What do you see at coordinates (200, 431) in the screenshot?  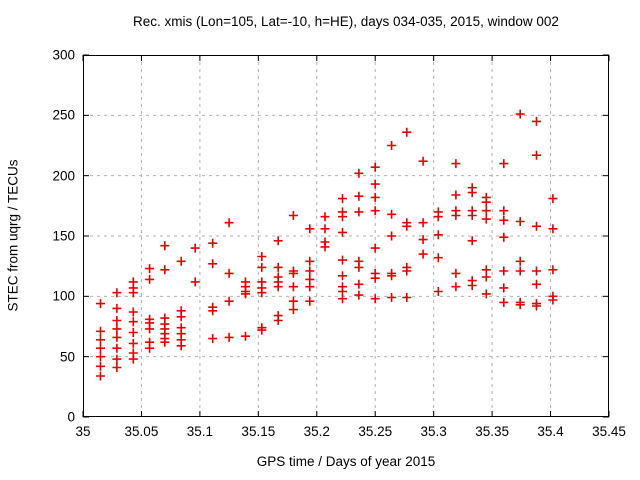 I see `x-tick-label: 35.1` at bounding box center [200, 431].